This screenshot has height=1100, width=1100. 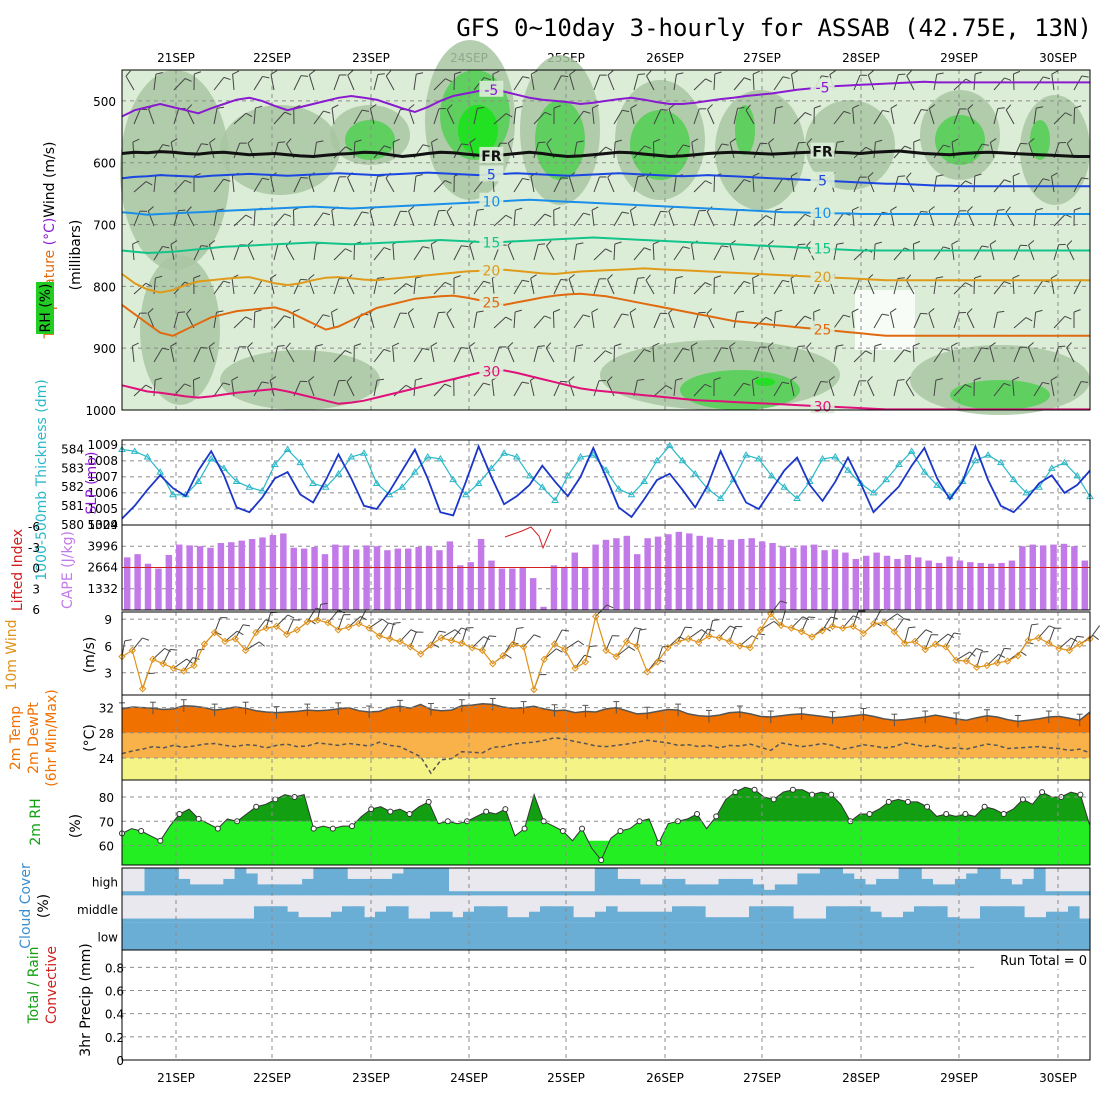 What do you see at coordinates (1040, 140) in the screenshot?
I see `rh-patch-high` at bounding box center [1040, 140].